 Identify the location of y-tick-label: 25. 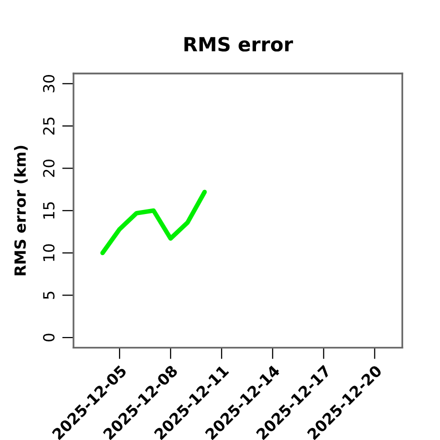
(49, 126).